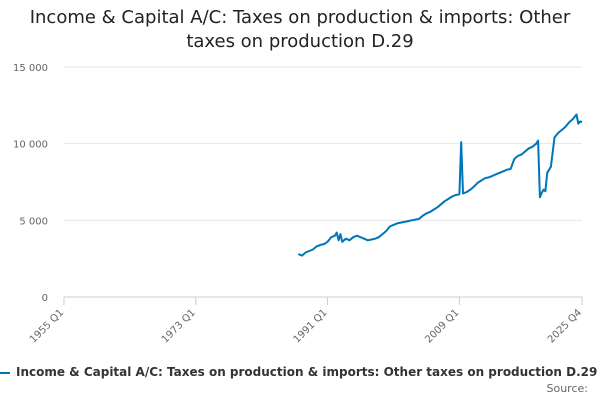 The height and width of the screenshot is (400, 600). What do you see at coordinates (47, 326) in the screenshot?
I see `x-tick-label: 1955 Q1` at bounding box center [47, 326].